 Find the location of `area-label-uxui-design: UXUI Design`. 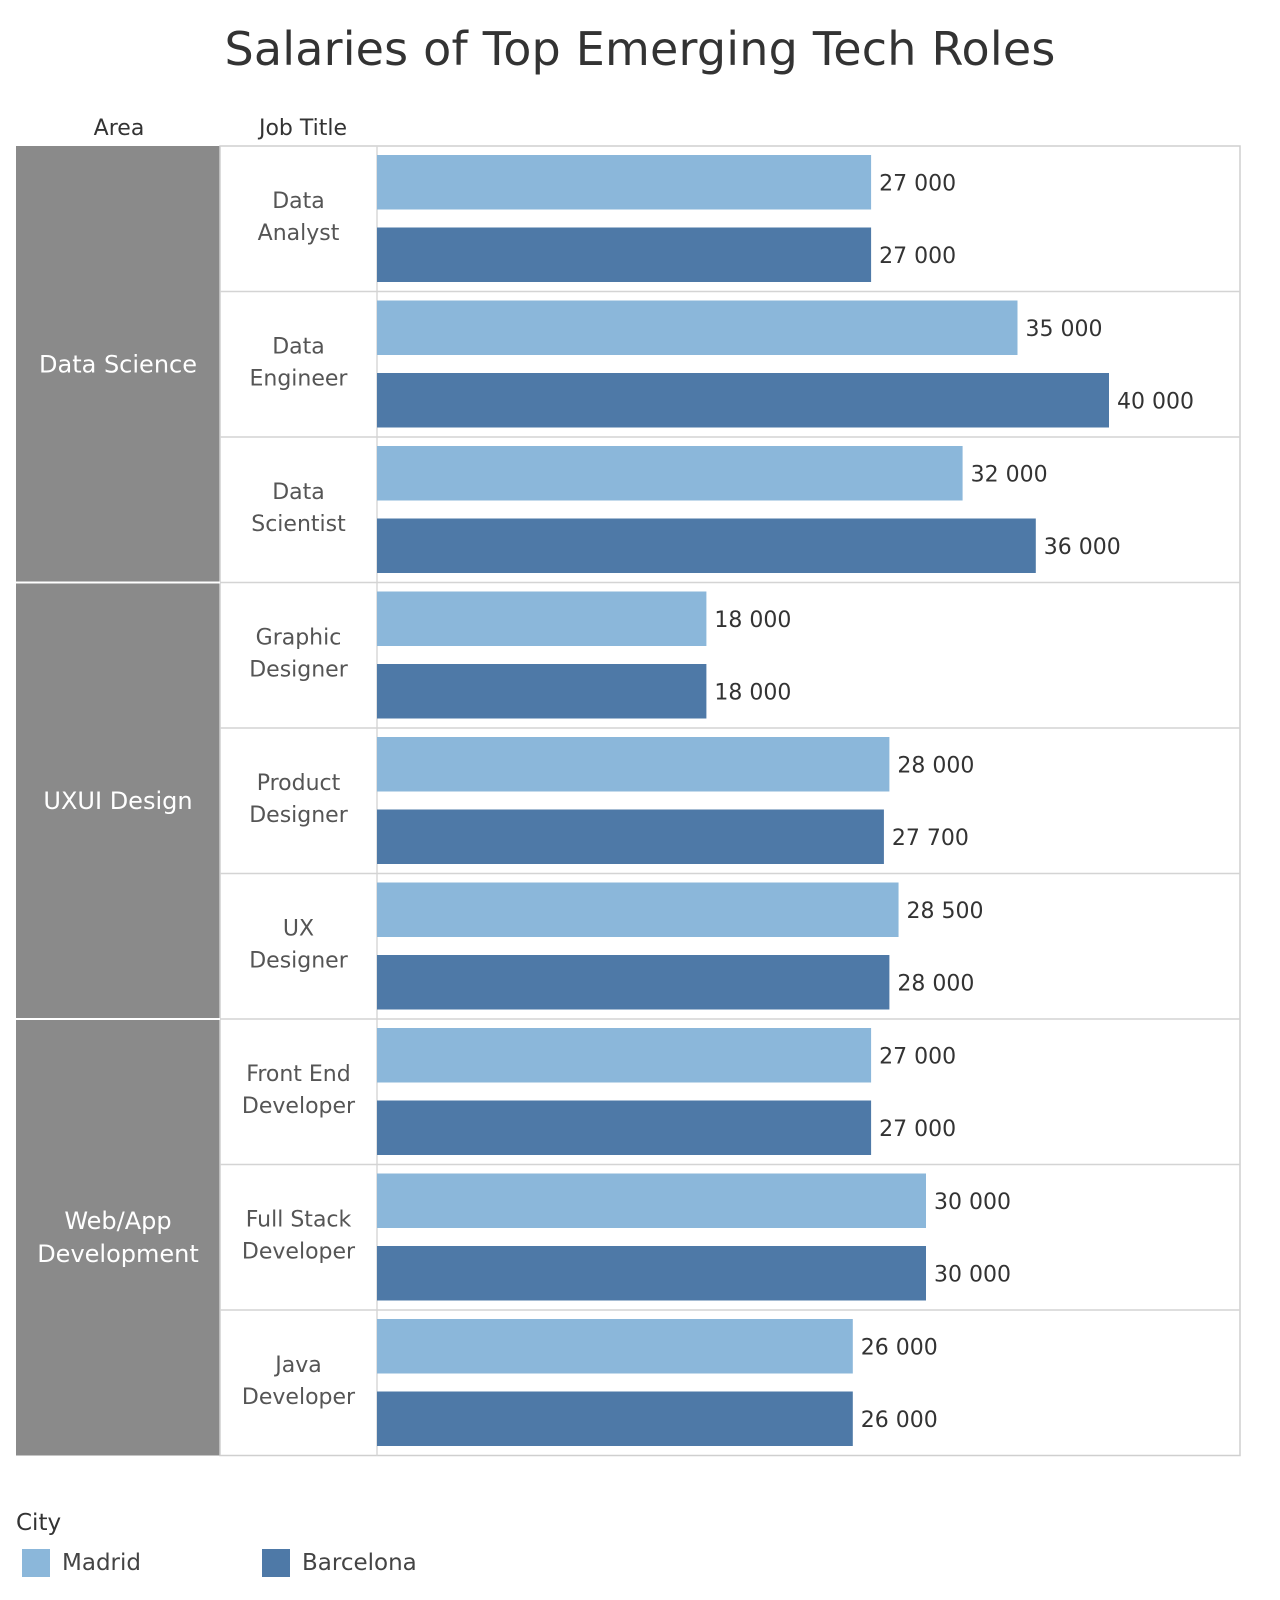

area-label-uxui-design: UXUI Design is located at coordinates (117, 801).